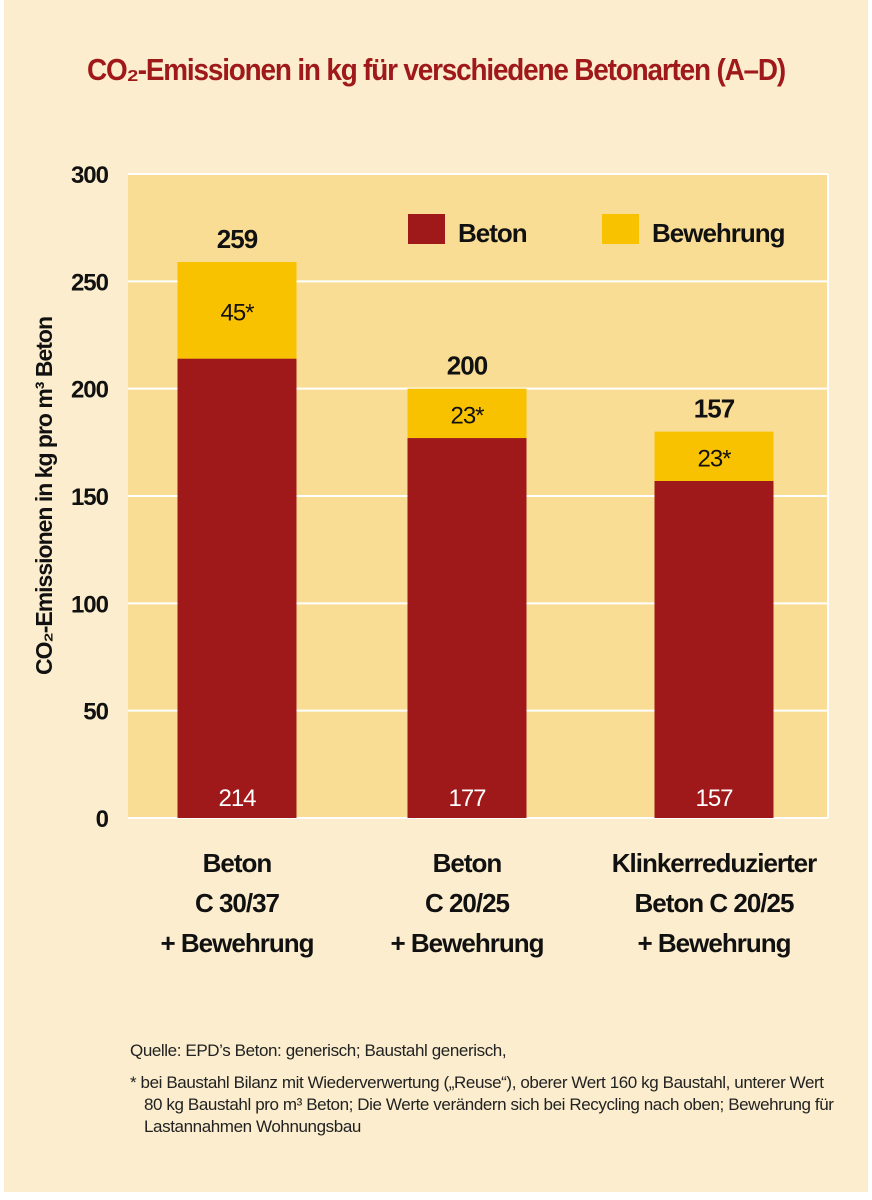 This screenshot has width=872, height=1200. I want to click on total-label: 259, so click(237, 239).